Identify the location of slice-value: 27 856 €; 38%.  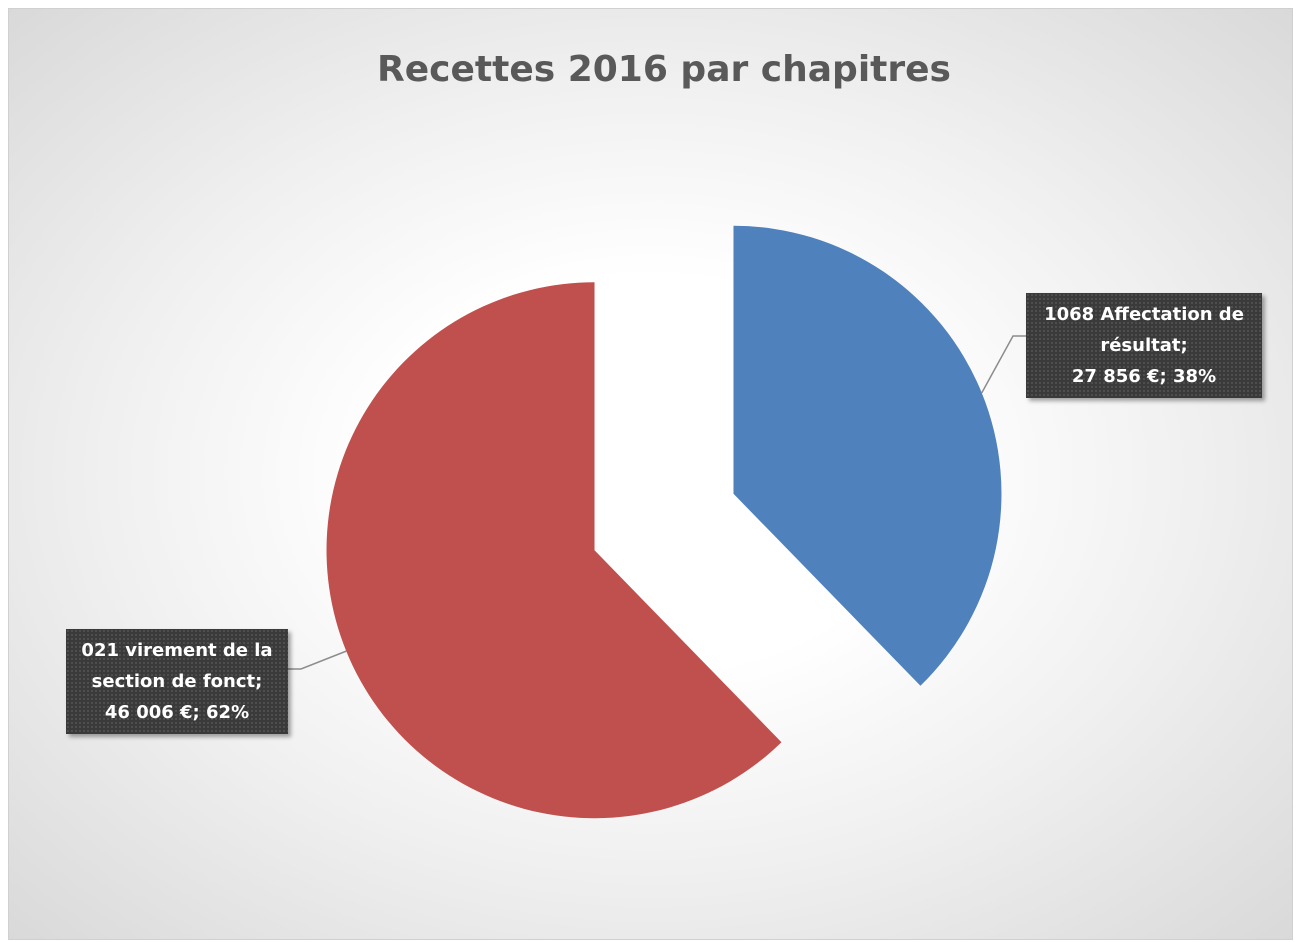
(1144, 376).